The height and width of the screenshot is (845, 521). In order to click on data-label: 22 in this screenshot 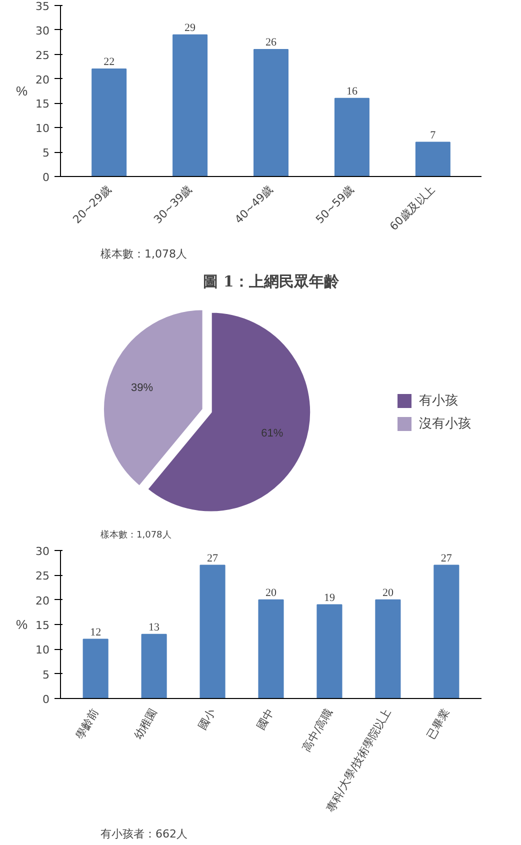, I will do `click(109, 62)`.